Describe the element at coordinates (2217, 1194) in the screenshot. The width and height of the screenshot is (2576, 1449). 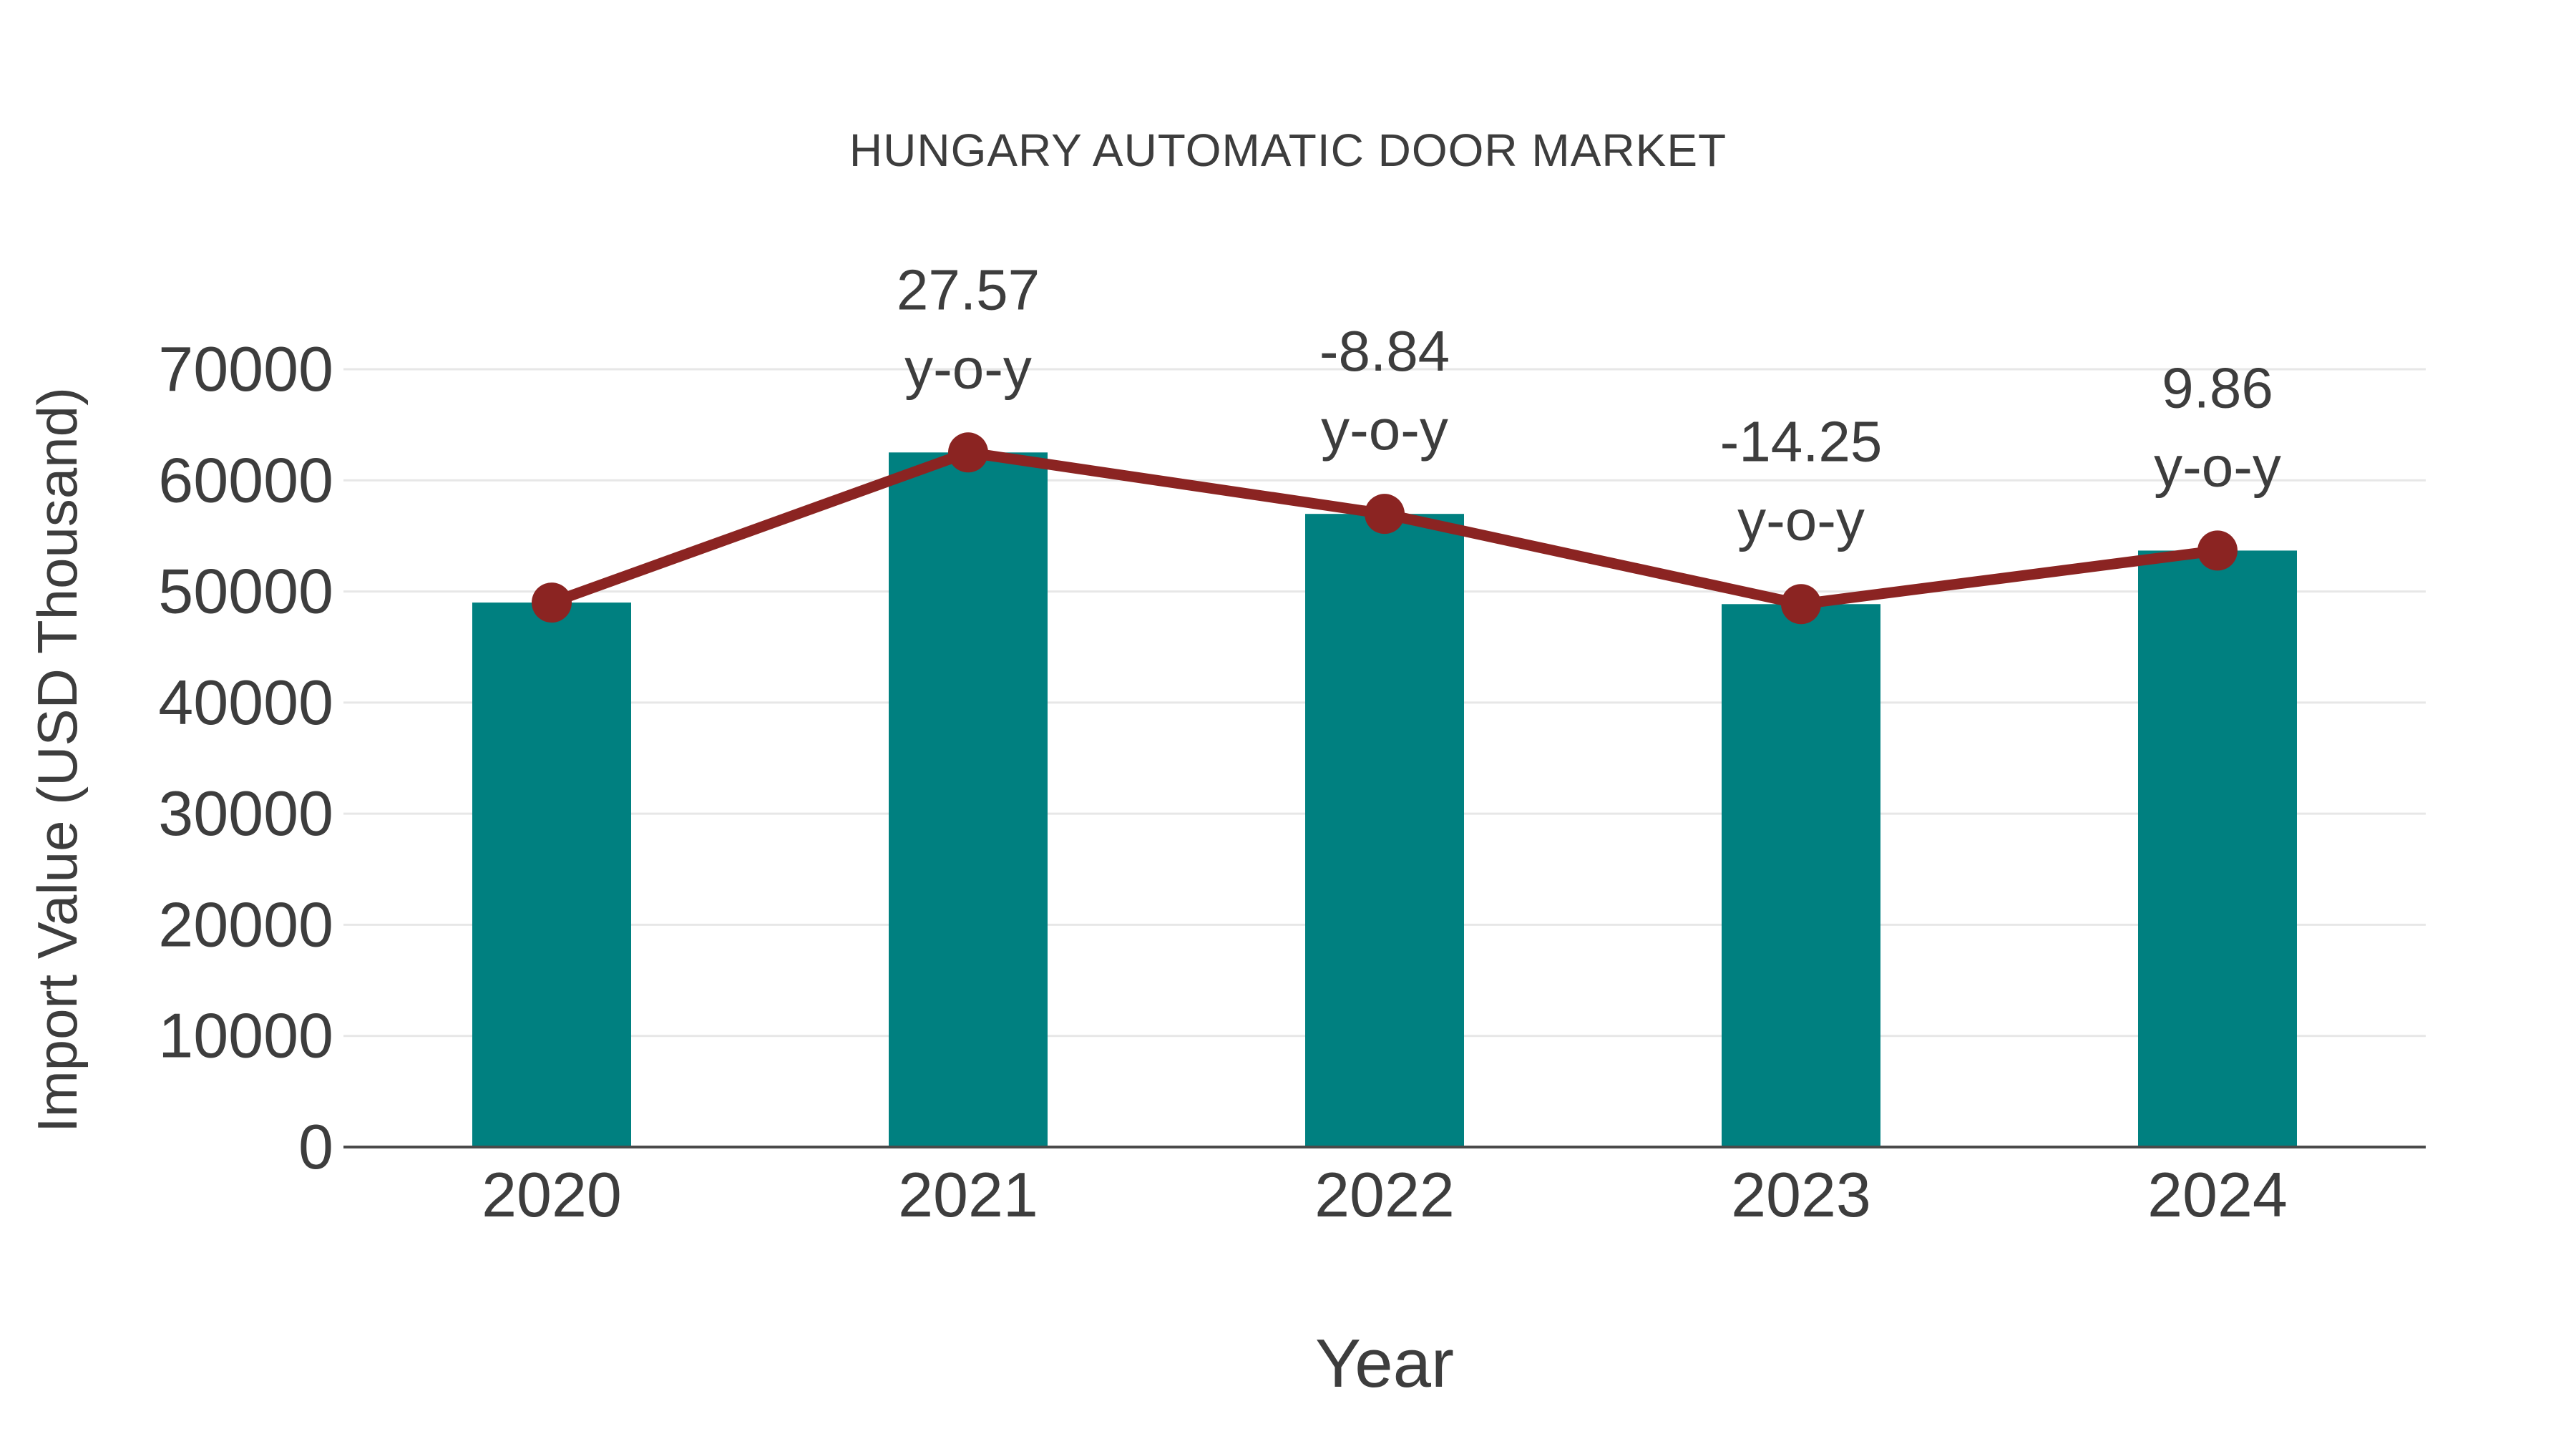
I see `x-tick-label: 2024` at that location.